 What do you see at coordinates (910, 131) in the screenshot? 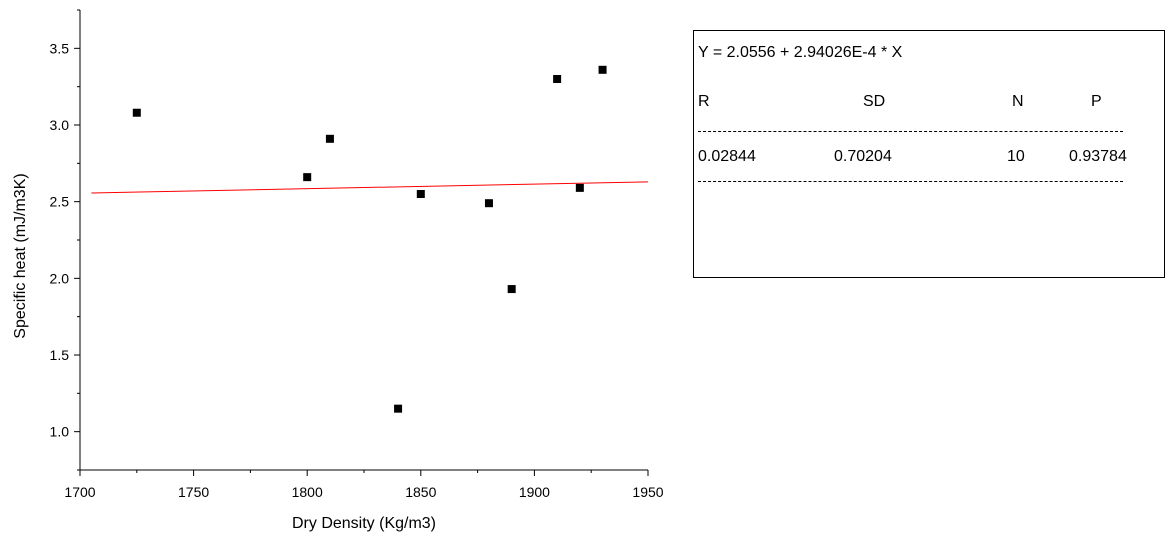
I see `stats-divider-top` at bounding box center [910, 131].